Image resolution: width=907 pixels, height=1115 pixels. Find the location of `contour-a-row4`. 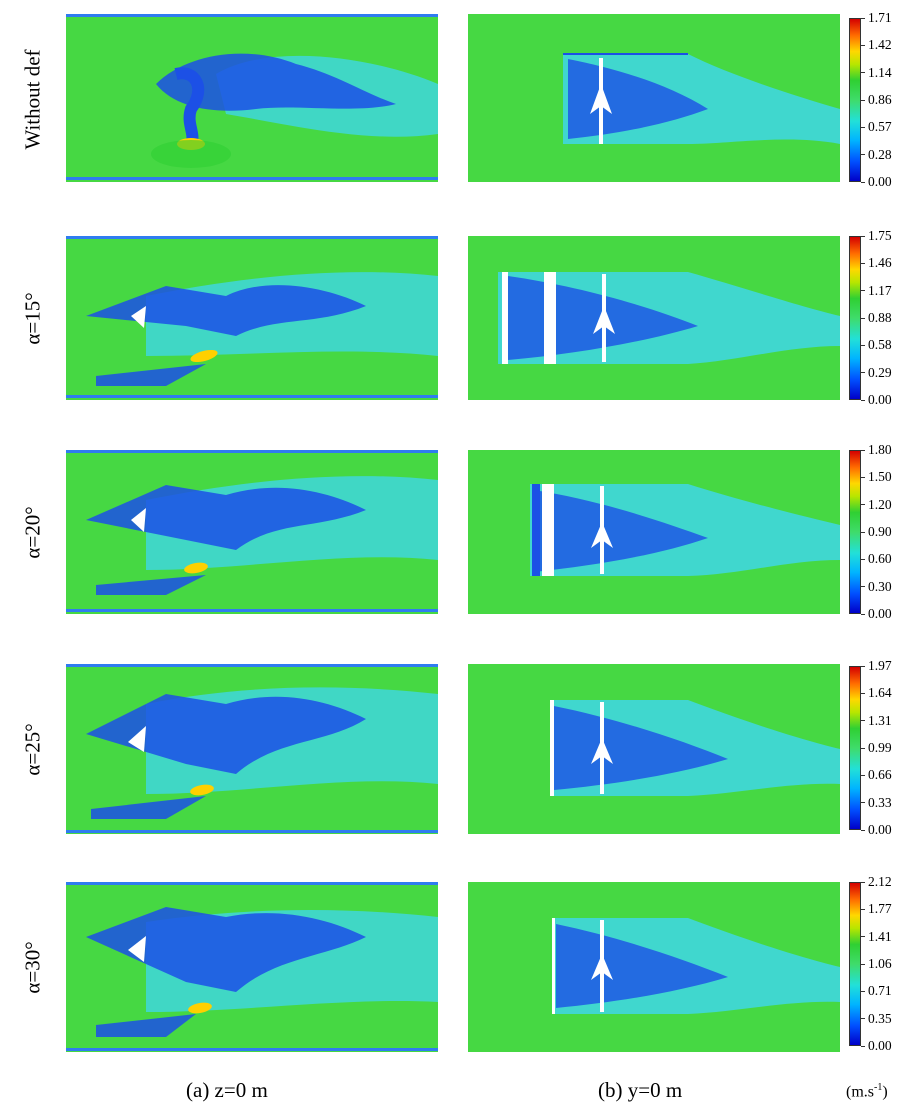

contour-a-row4 is located at coordinates (252, 748).